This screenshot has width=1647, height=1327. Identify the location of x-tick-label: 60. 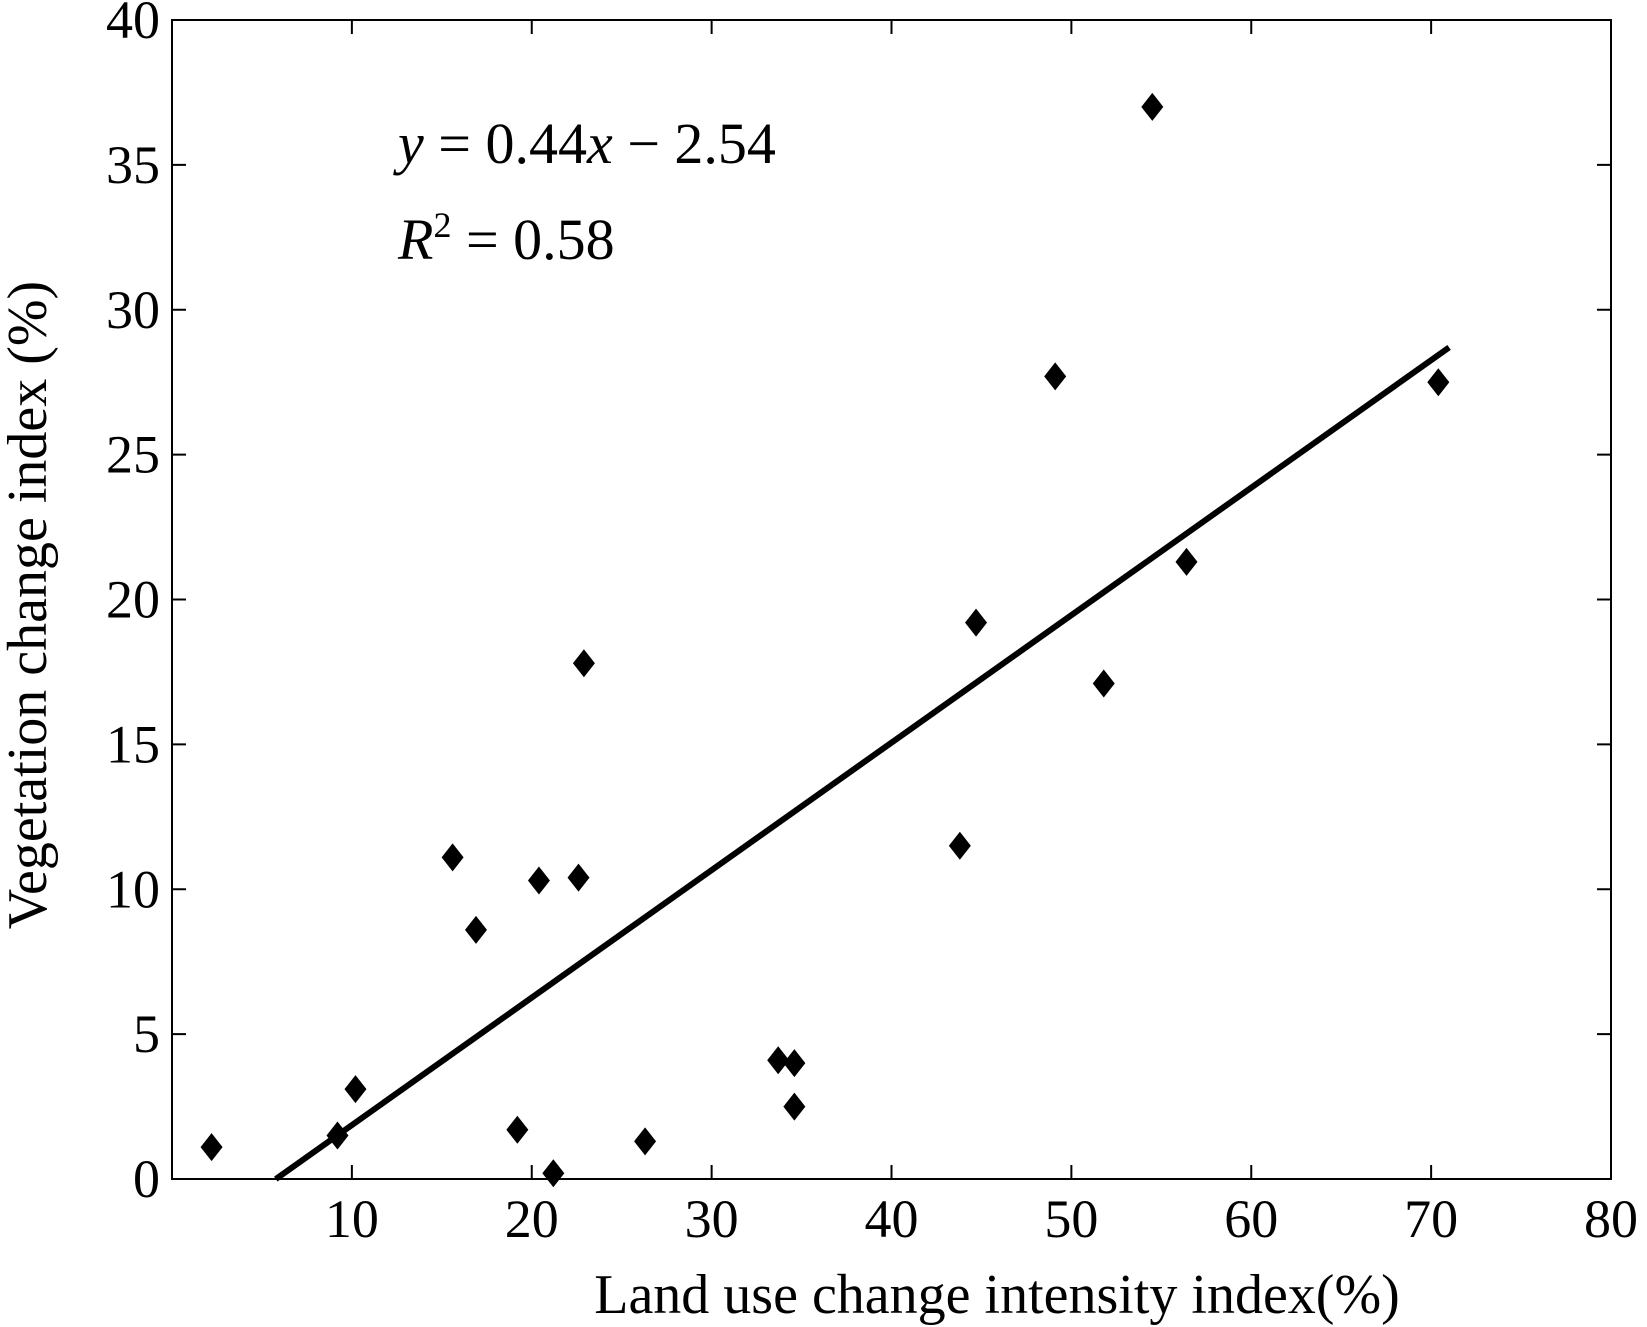
(1251, 1219).